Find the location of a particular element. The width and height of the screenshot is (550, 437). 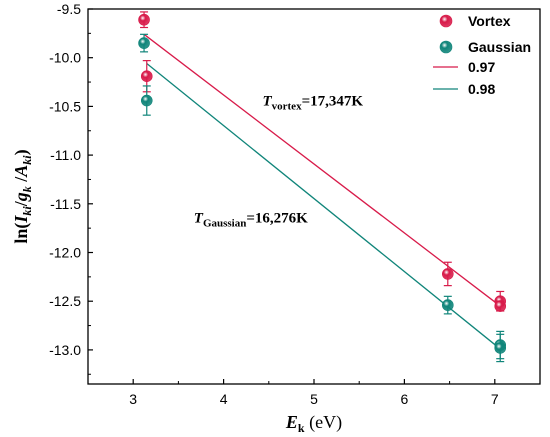

legend-label-gaussian: Gaussian is located at coordinates (499, 47).